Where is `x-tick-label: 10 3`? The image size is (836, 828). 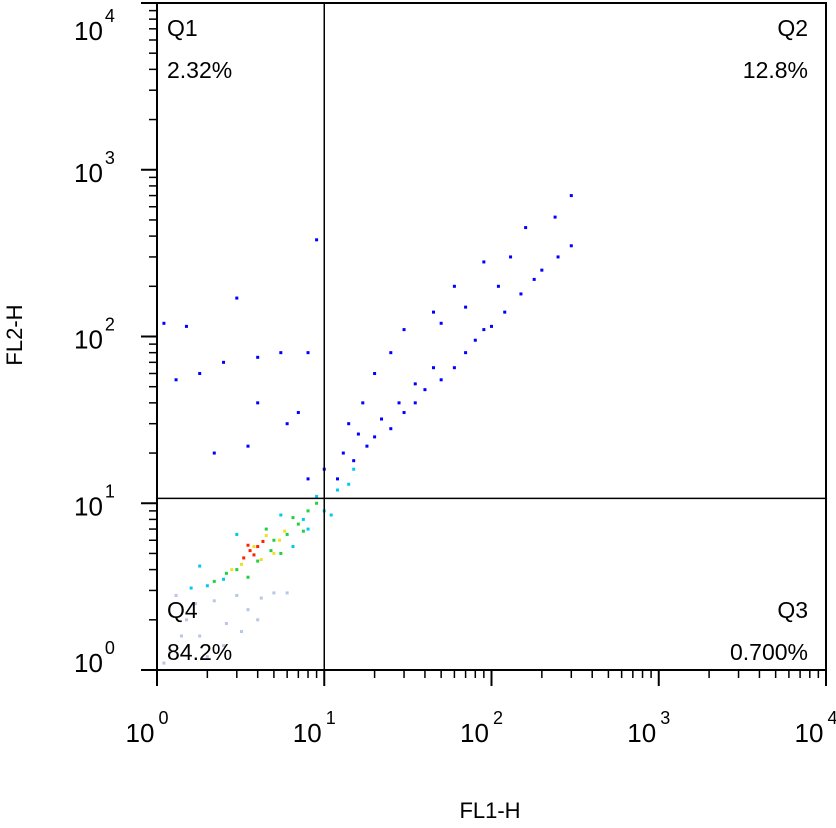
x-tick-label: 10 3 is located at coordinates (648, 728).